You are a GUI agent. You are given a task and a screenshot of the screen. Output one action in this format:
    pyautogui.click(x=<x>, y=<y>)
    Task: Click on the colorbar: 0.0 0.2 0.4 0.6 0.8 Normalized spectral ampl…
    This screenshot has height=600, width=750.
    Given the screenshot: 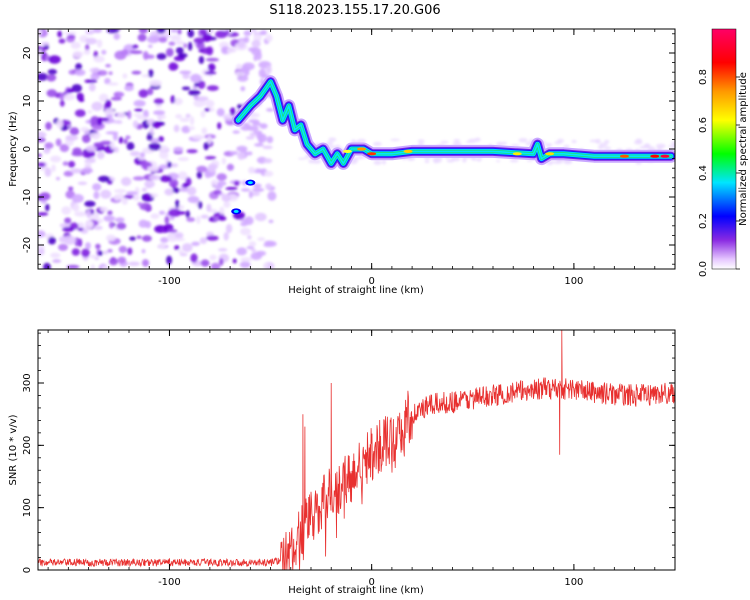 What is the action you would take?
    pyautogui.click(x=723, y=152)
    